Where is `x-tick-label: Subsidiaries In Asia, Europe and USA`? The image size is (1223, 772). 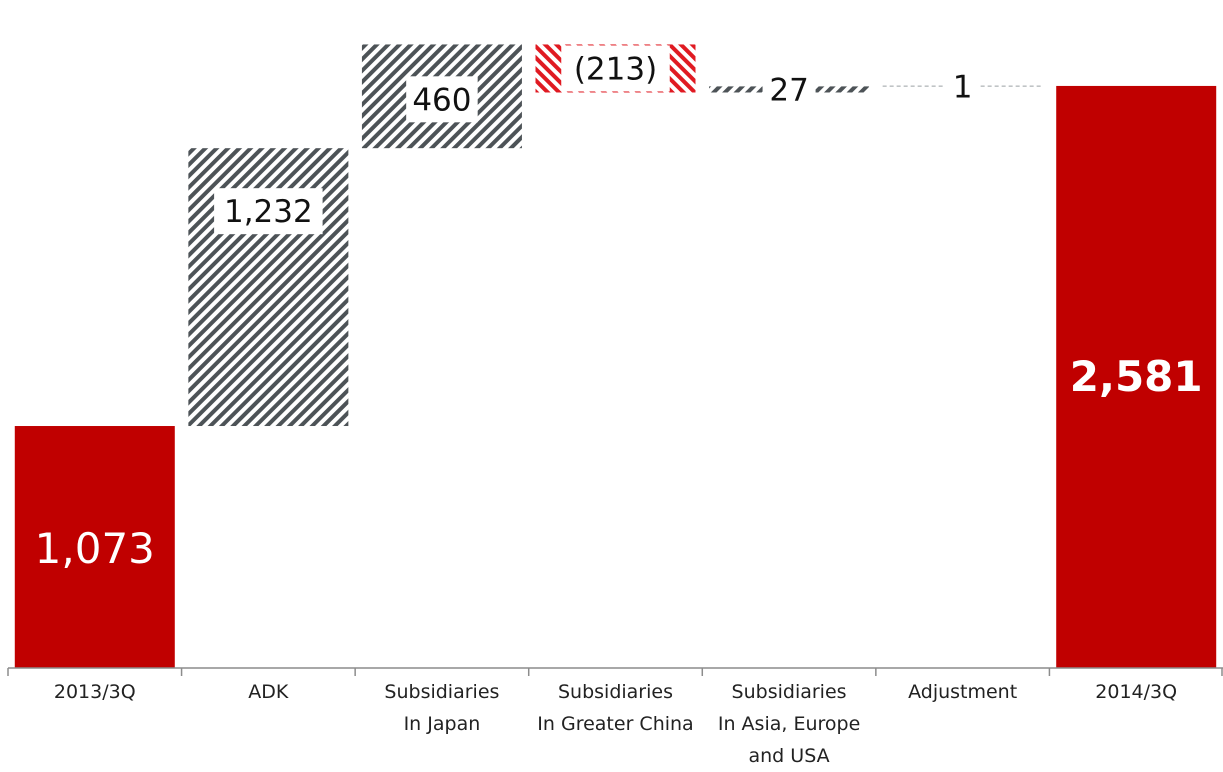 x-tick-label: Subsidiaries In Asia, Europe and USA is located at coordinates (789, 724).